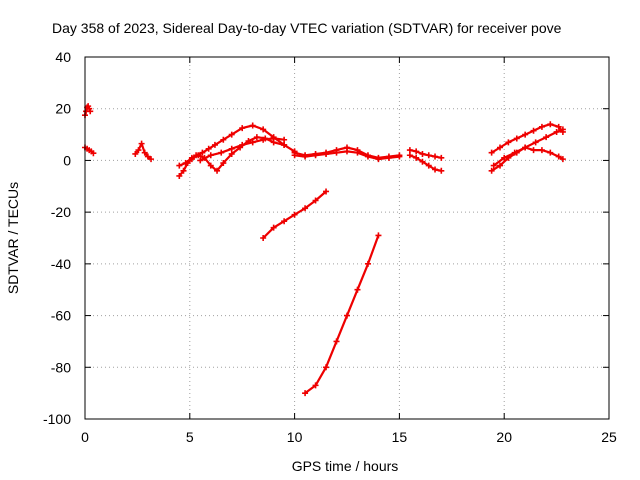 This screenshot has height=480, width=640. I want to click on y-tick-label: 0, so click(67, 160).